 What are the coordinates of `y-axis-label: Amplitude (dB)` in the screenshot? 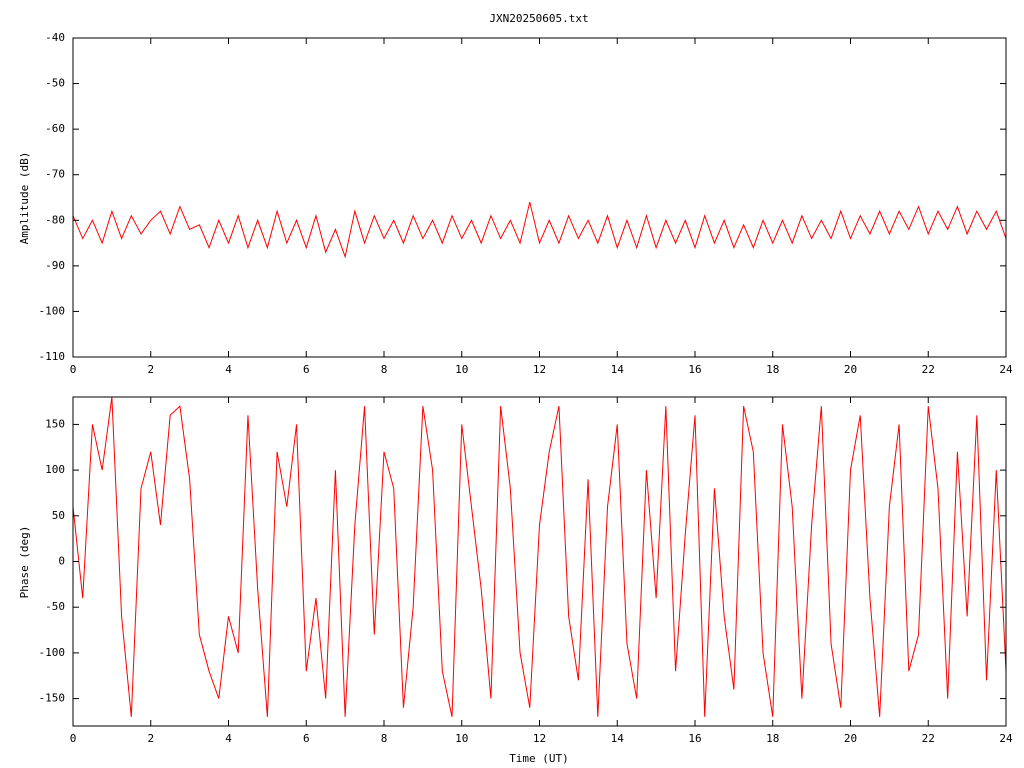 It's located at (24, 198).